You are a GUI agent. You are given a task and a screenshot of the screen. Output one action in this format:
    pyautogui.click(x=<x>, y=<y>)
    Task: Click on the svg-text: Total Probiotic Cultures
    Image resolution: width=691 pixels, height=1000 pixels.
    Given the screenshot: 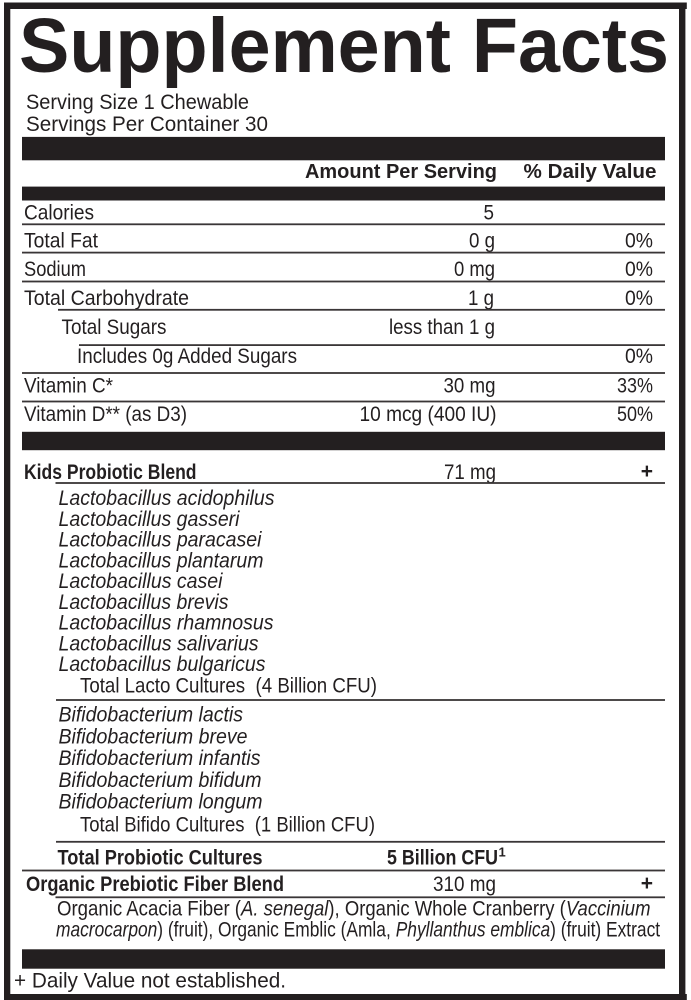 What is the action you would take?
    pyautogui.click(x=160, y=857)
    